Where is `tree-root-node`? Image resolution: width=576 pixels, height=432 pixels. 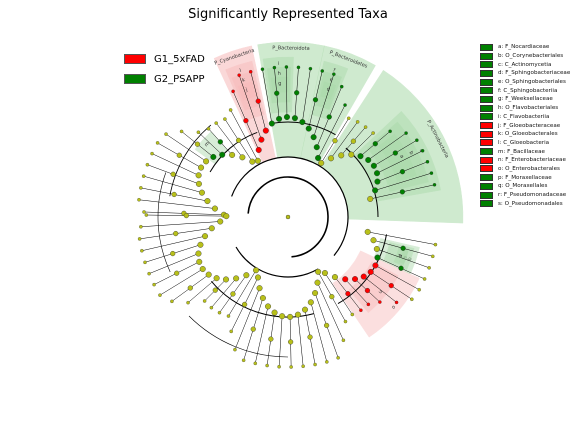 tree-root-node is located at coordinates (288, 217).